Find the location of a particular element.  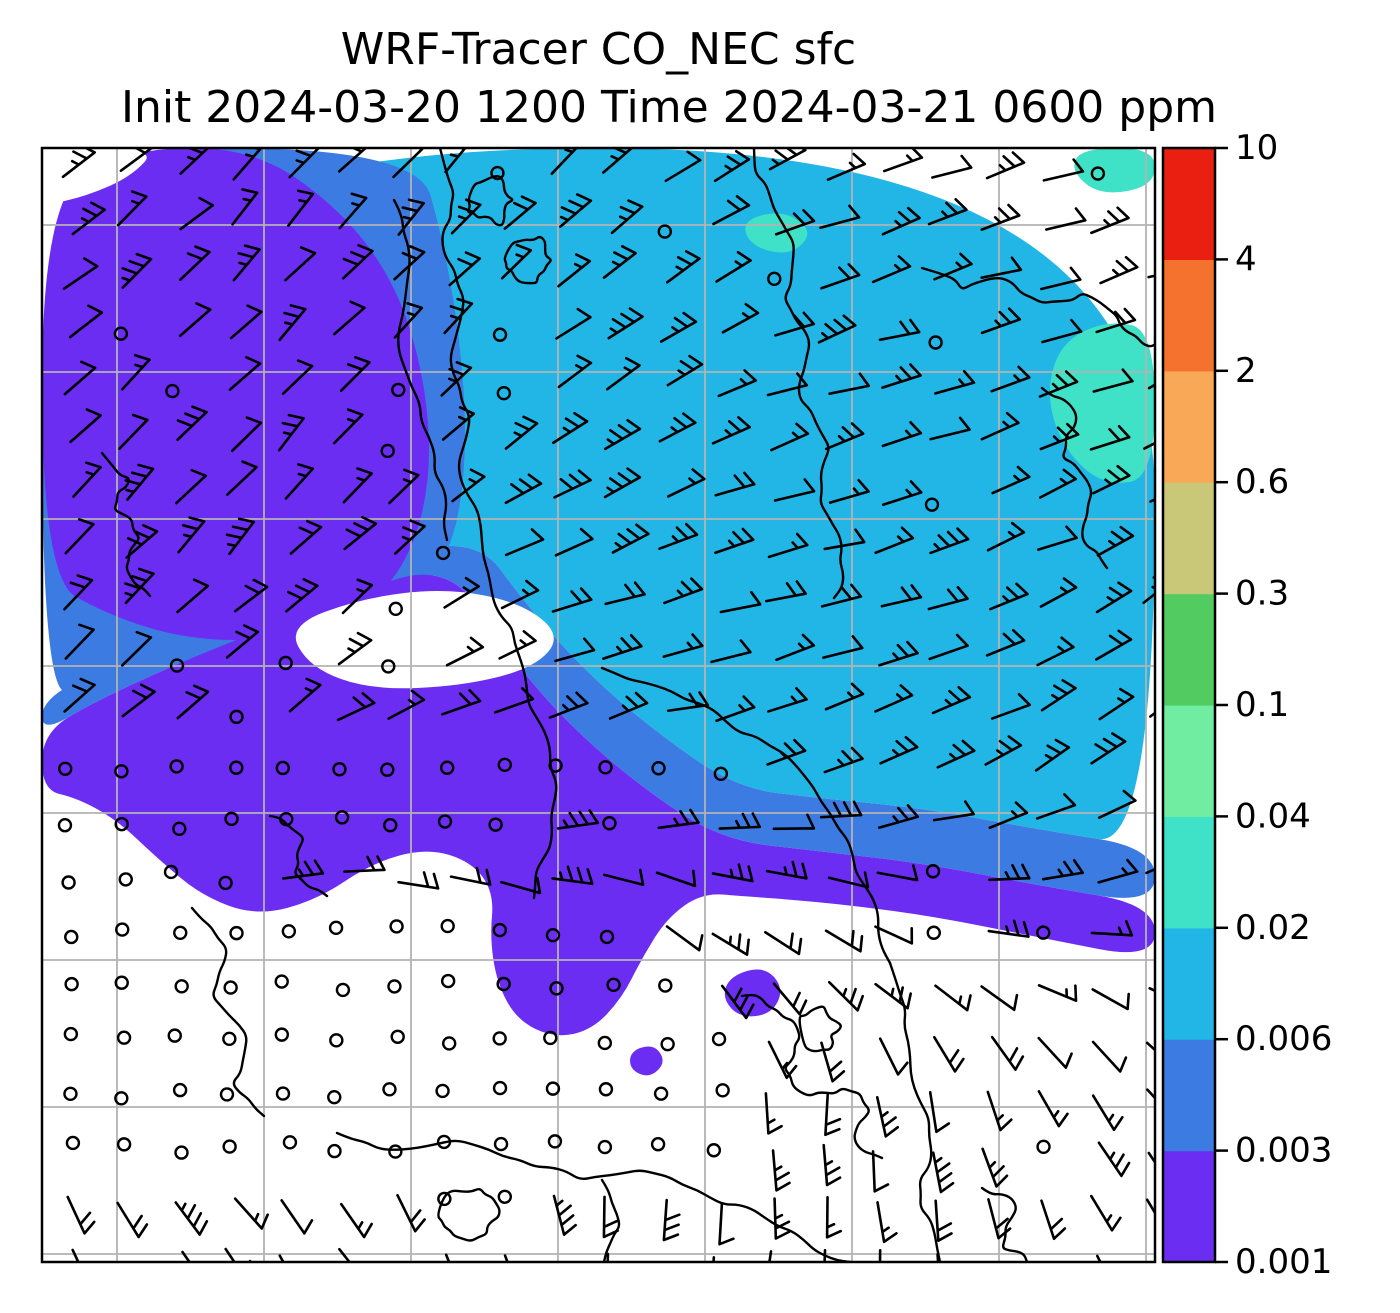

coastline-mid-left-spur is located at coordinates (298, 856).